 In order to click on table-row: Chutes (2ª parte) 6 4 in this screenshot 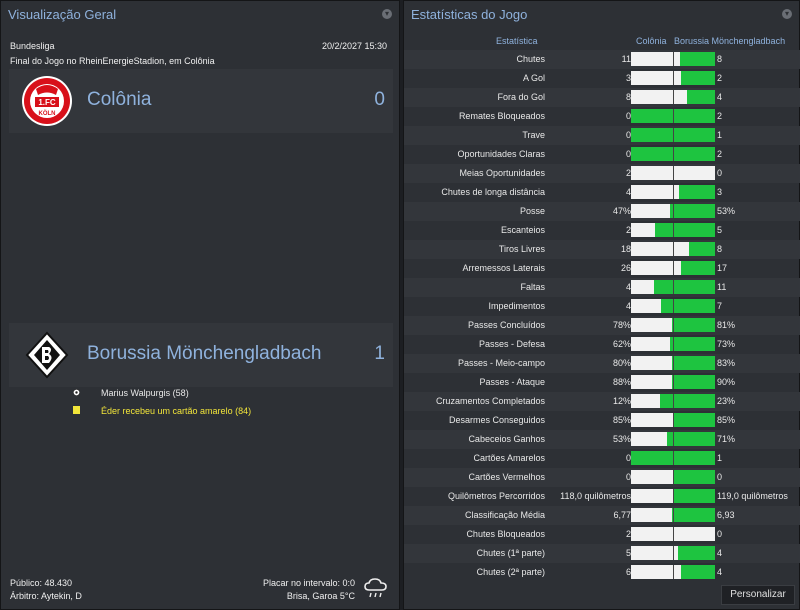, I will do `click(602, 572)`.